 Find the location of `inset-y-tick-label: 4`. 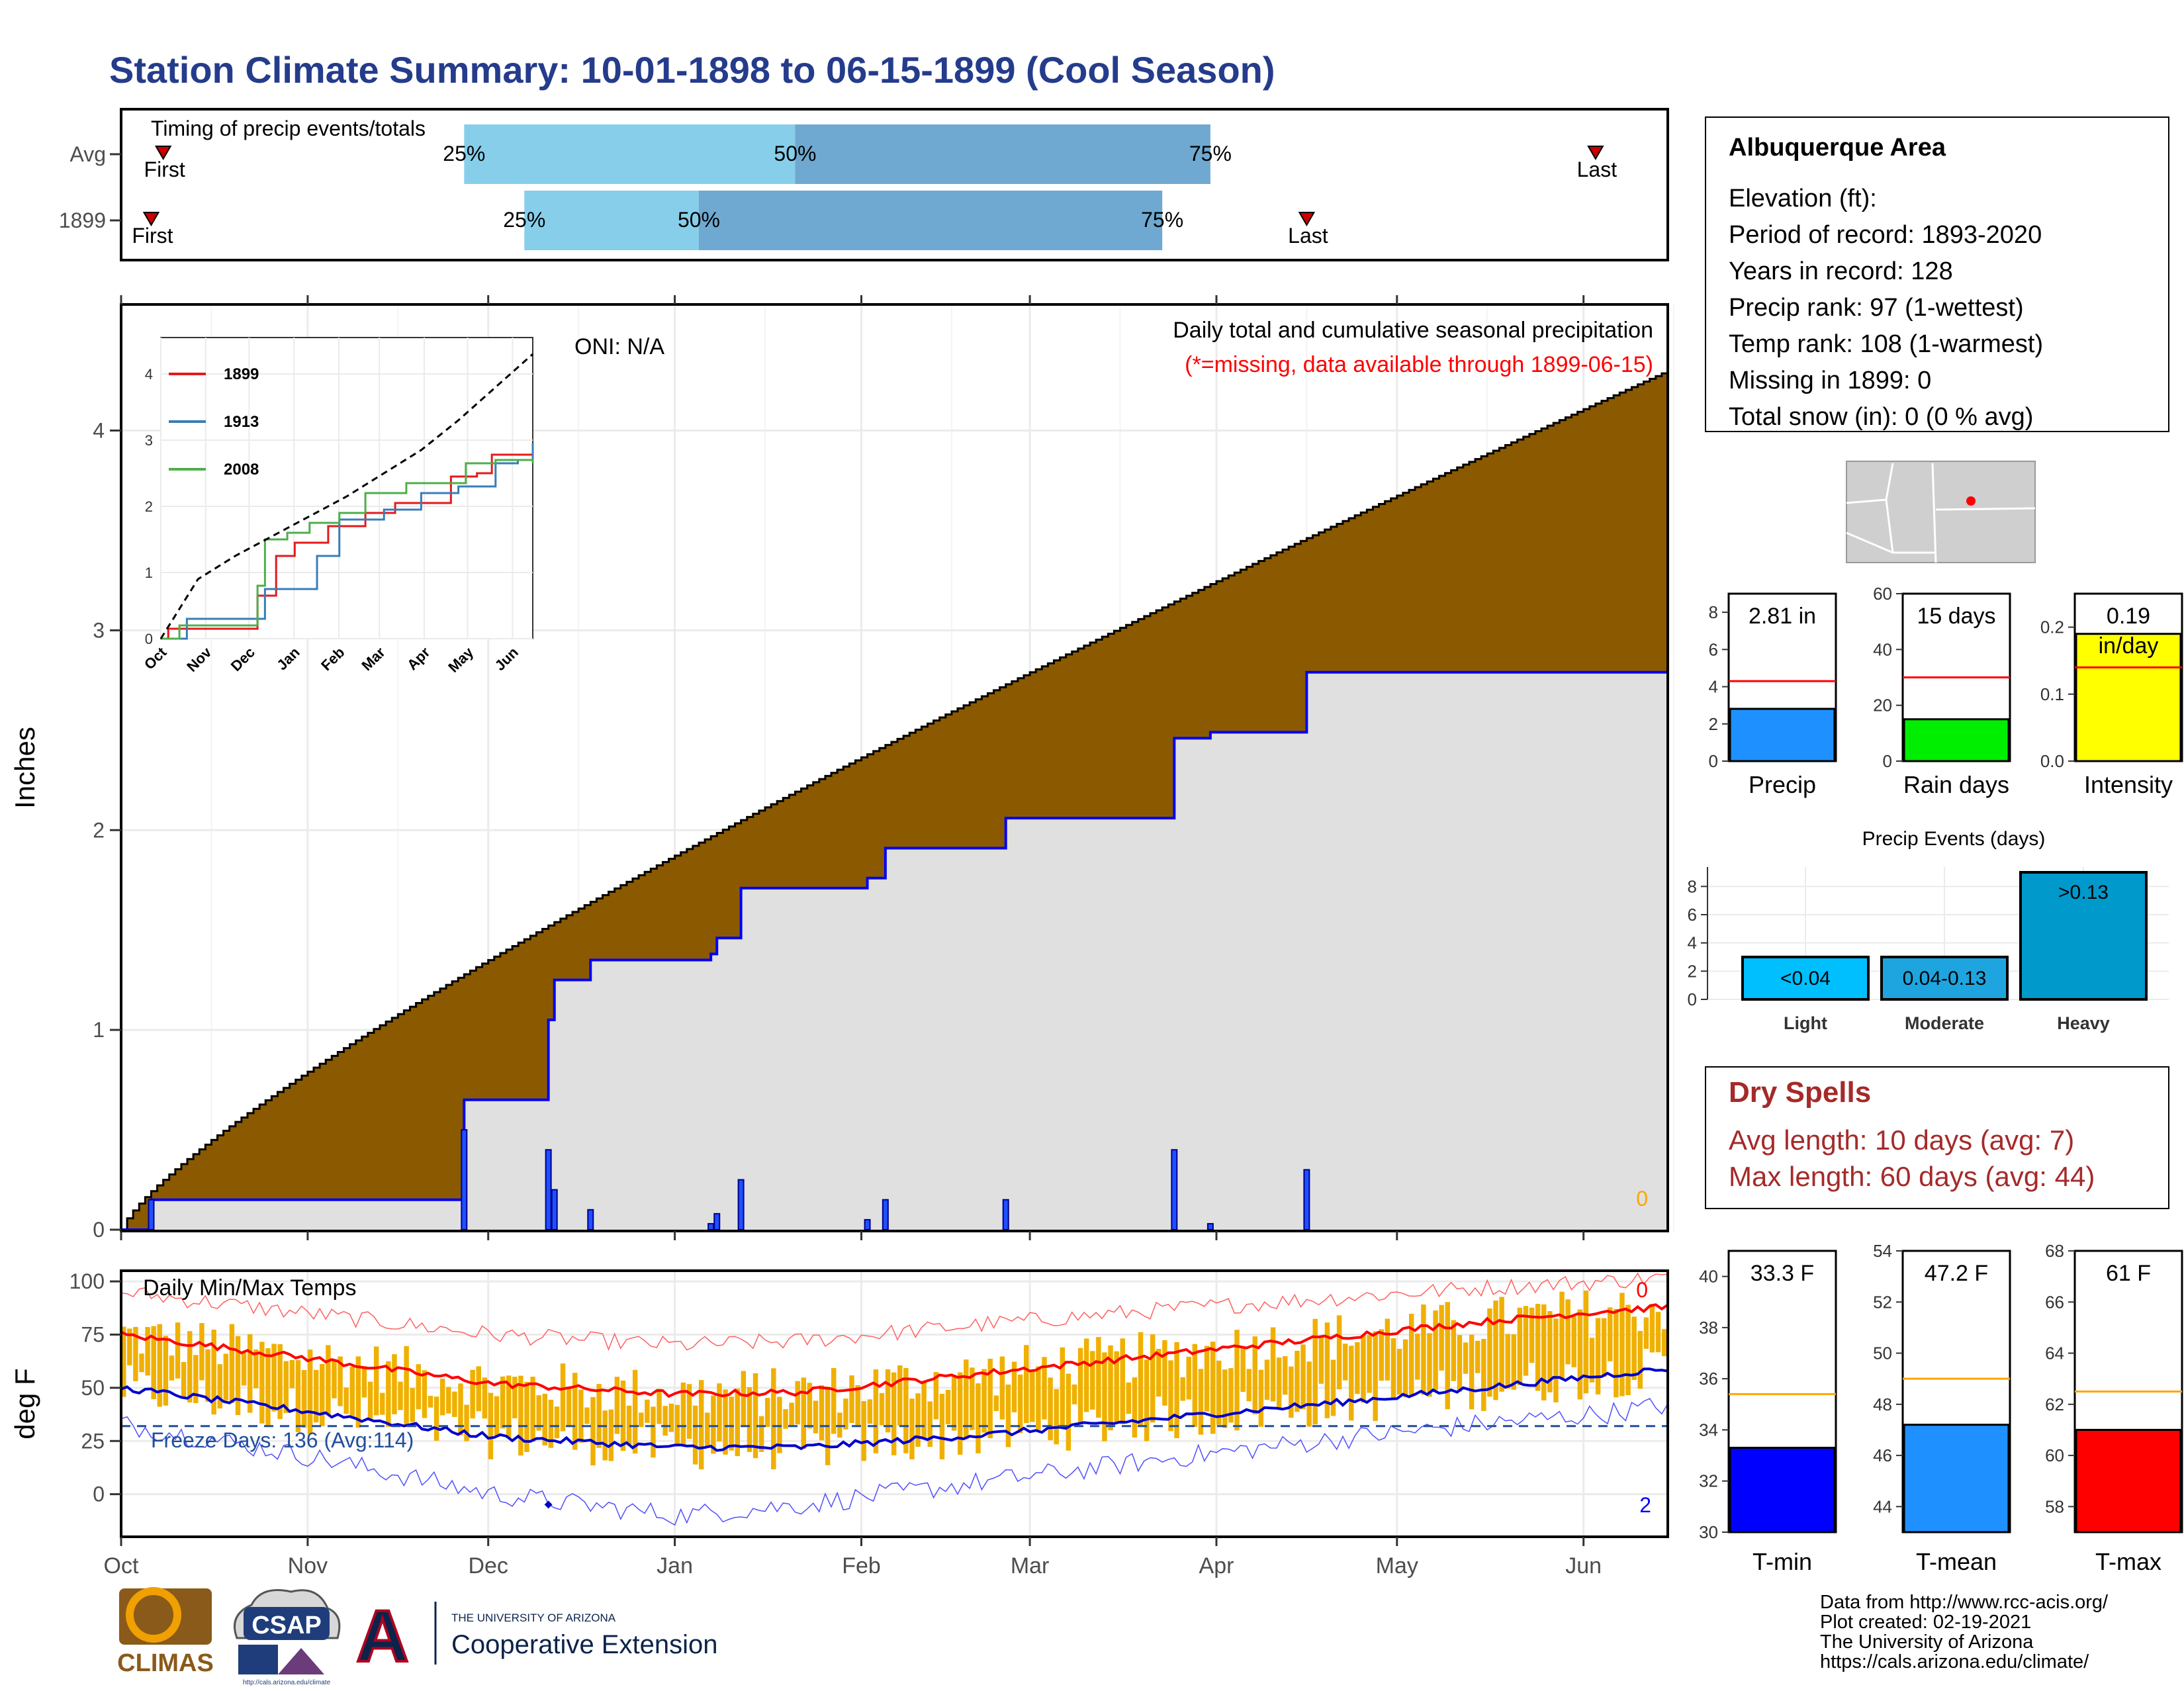

inset-y-tick-label: 4 is located at coordinates (149, 374).